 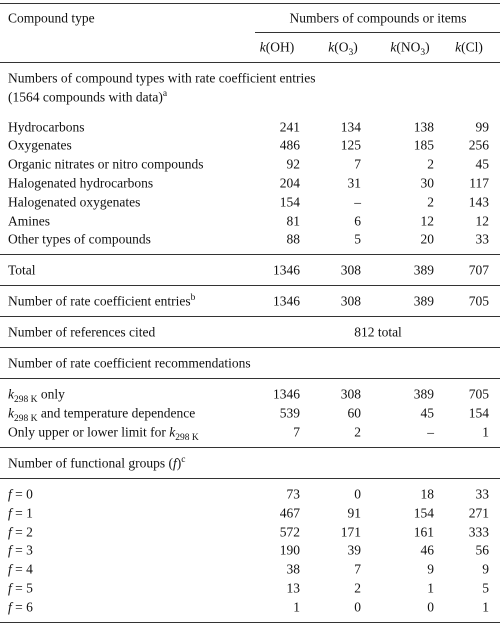 I want to click on column-header: k(Cl), so click(x=469, y=47).